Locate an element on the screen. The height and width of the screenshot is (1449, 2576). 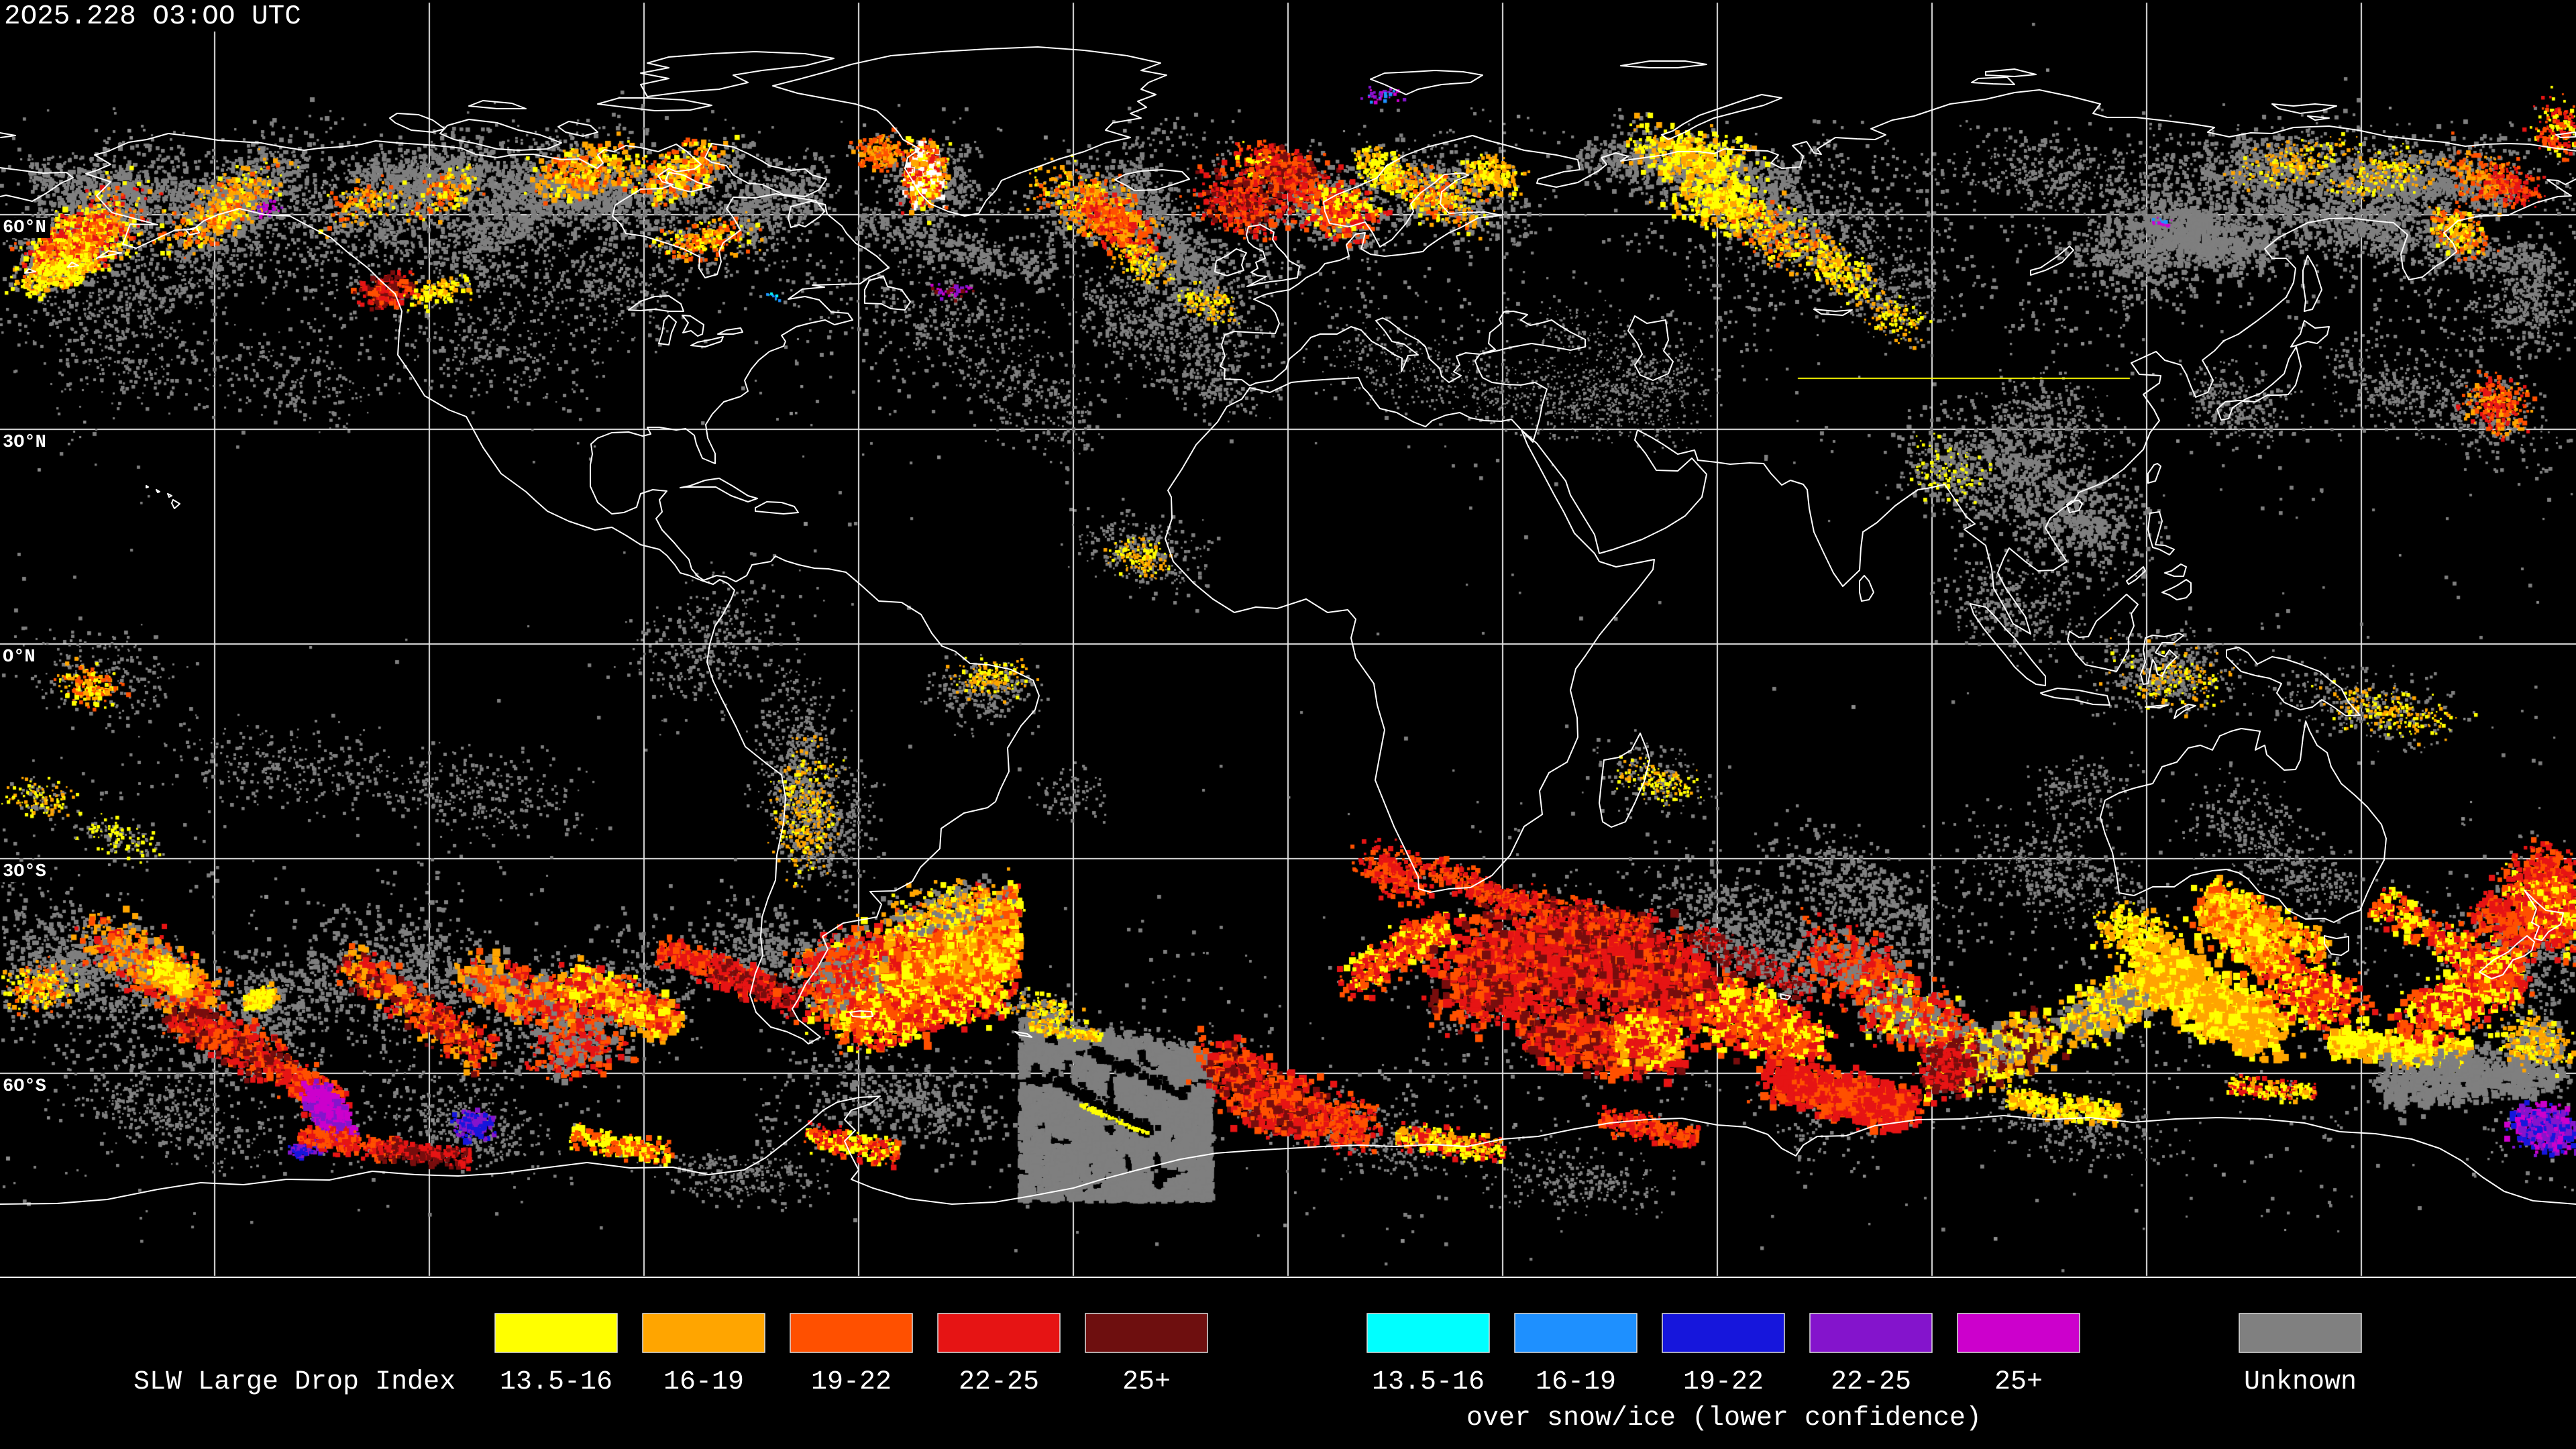
svg-text: O°N is located at coordinates (19, 657).